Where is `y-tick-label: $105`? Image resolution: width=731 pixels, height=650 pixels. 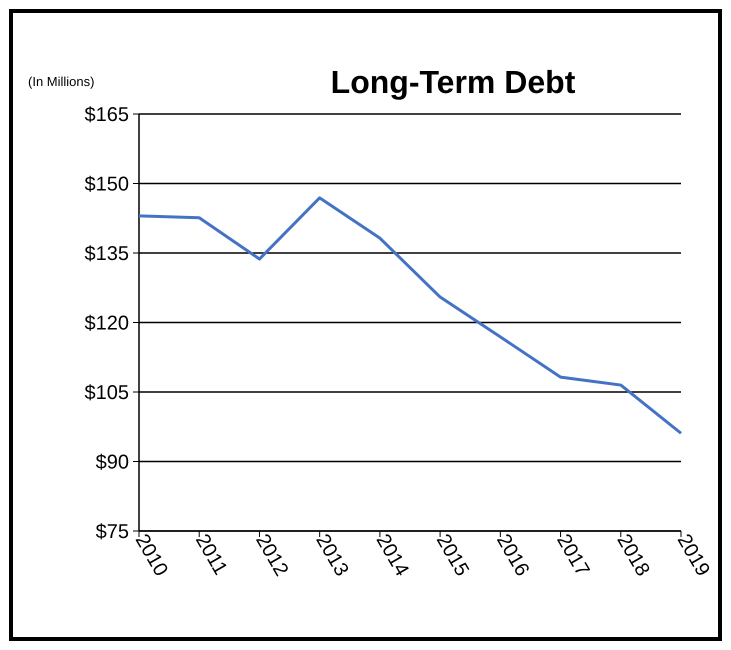
y-tick-label: $105 is located at coordinates (106, 393).